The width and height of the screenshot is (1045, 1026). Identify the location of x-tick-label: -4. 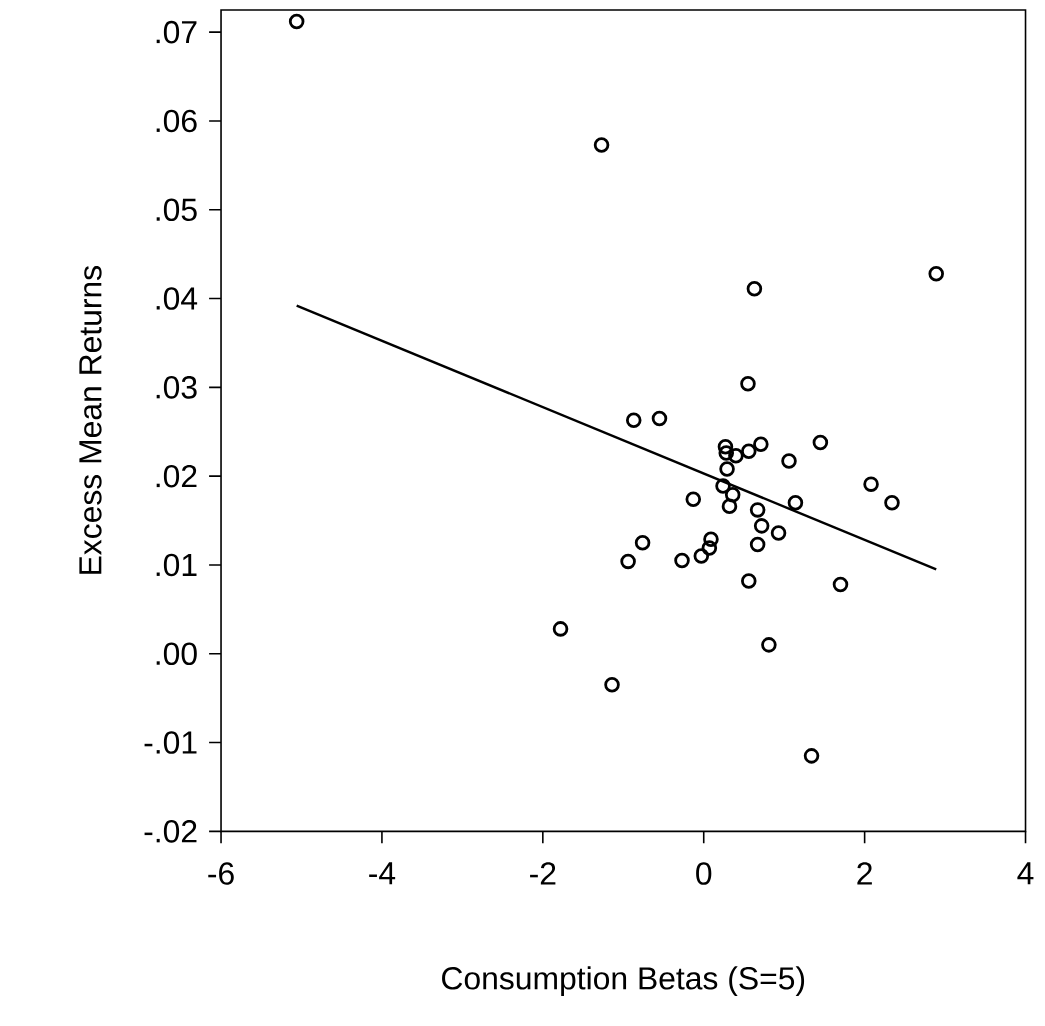
(382, 873).